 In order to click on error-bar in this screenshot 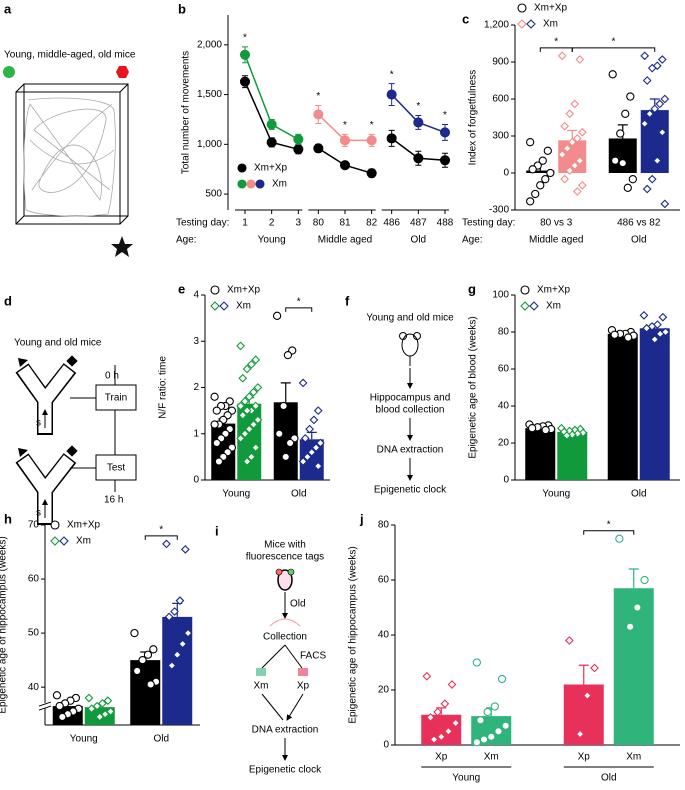, I will do `click(311, 435)`.